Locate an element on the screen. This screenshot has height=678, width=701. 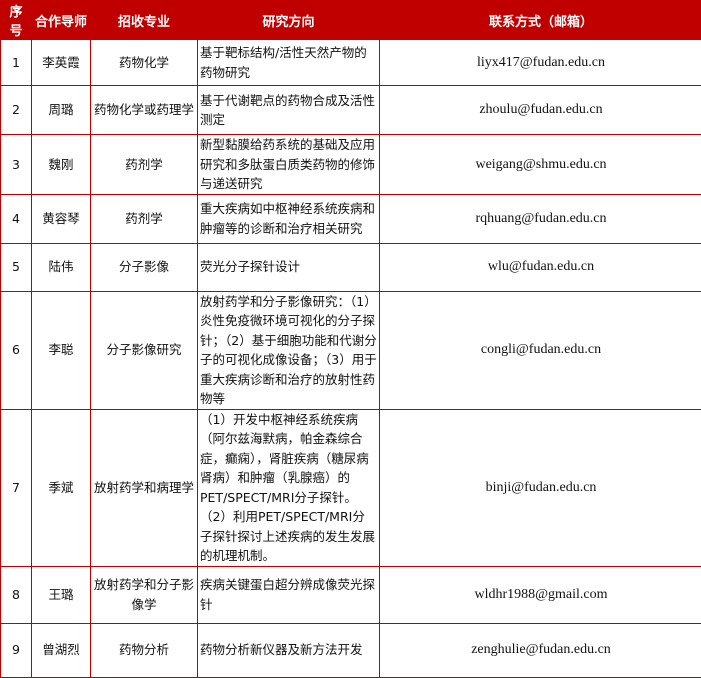
cell-index: 8 is located at coordinates (16, 594).